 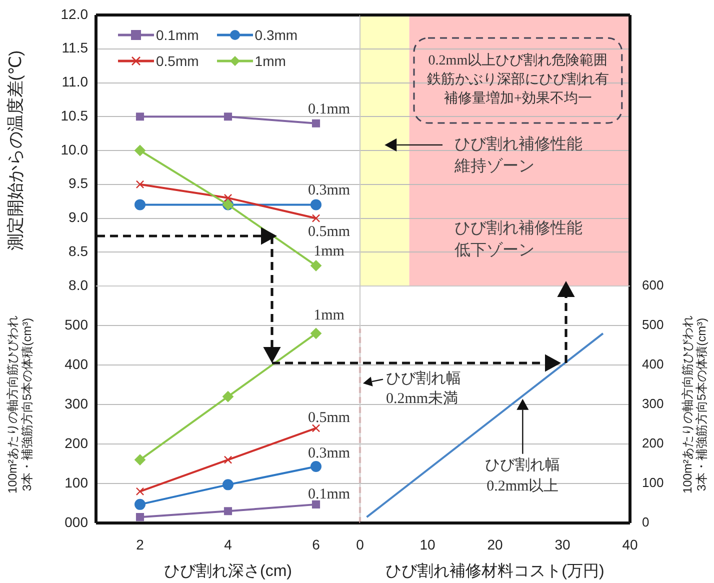 What do you see at coordinates (78, 284) in the screenshot?
I see `y-tick-label: 8.0` at bounding box center [78, 284].